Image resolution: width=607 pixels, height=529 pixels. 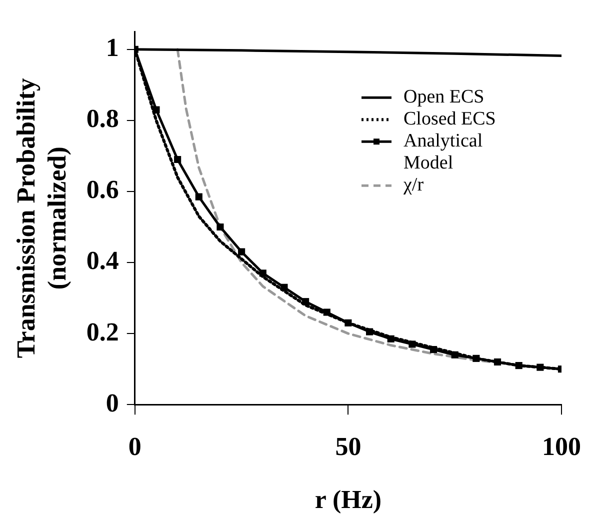 What do you see at coordinates (348, 446) in the screenshot?
I see `x-tick-label: 50` at bounding box center [348, 446].